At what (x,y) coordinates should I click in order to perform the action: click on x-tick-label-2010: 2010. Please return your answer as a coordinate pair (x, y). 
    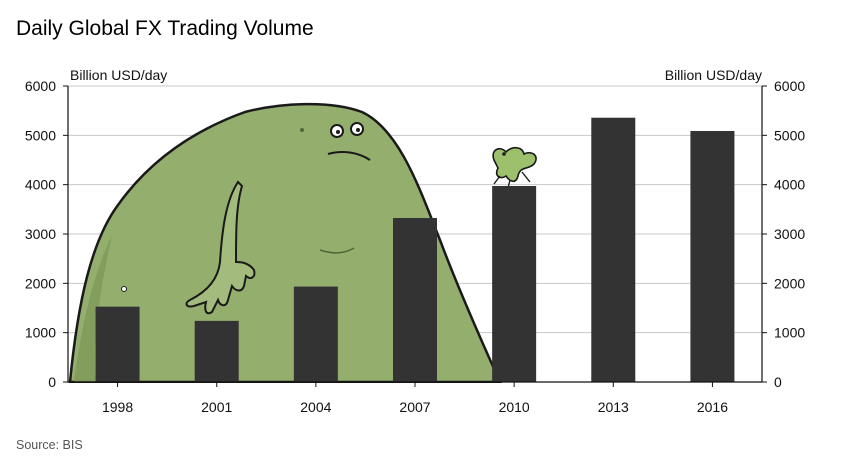
    Looking at the image, I should click on (514, 407).